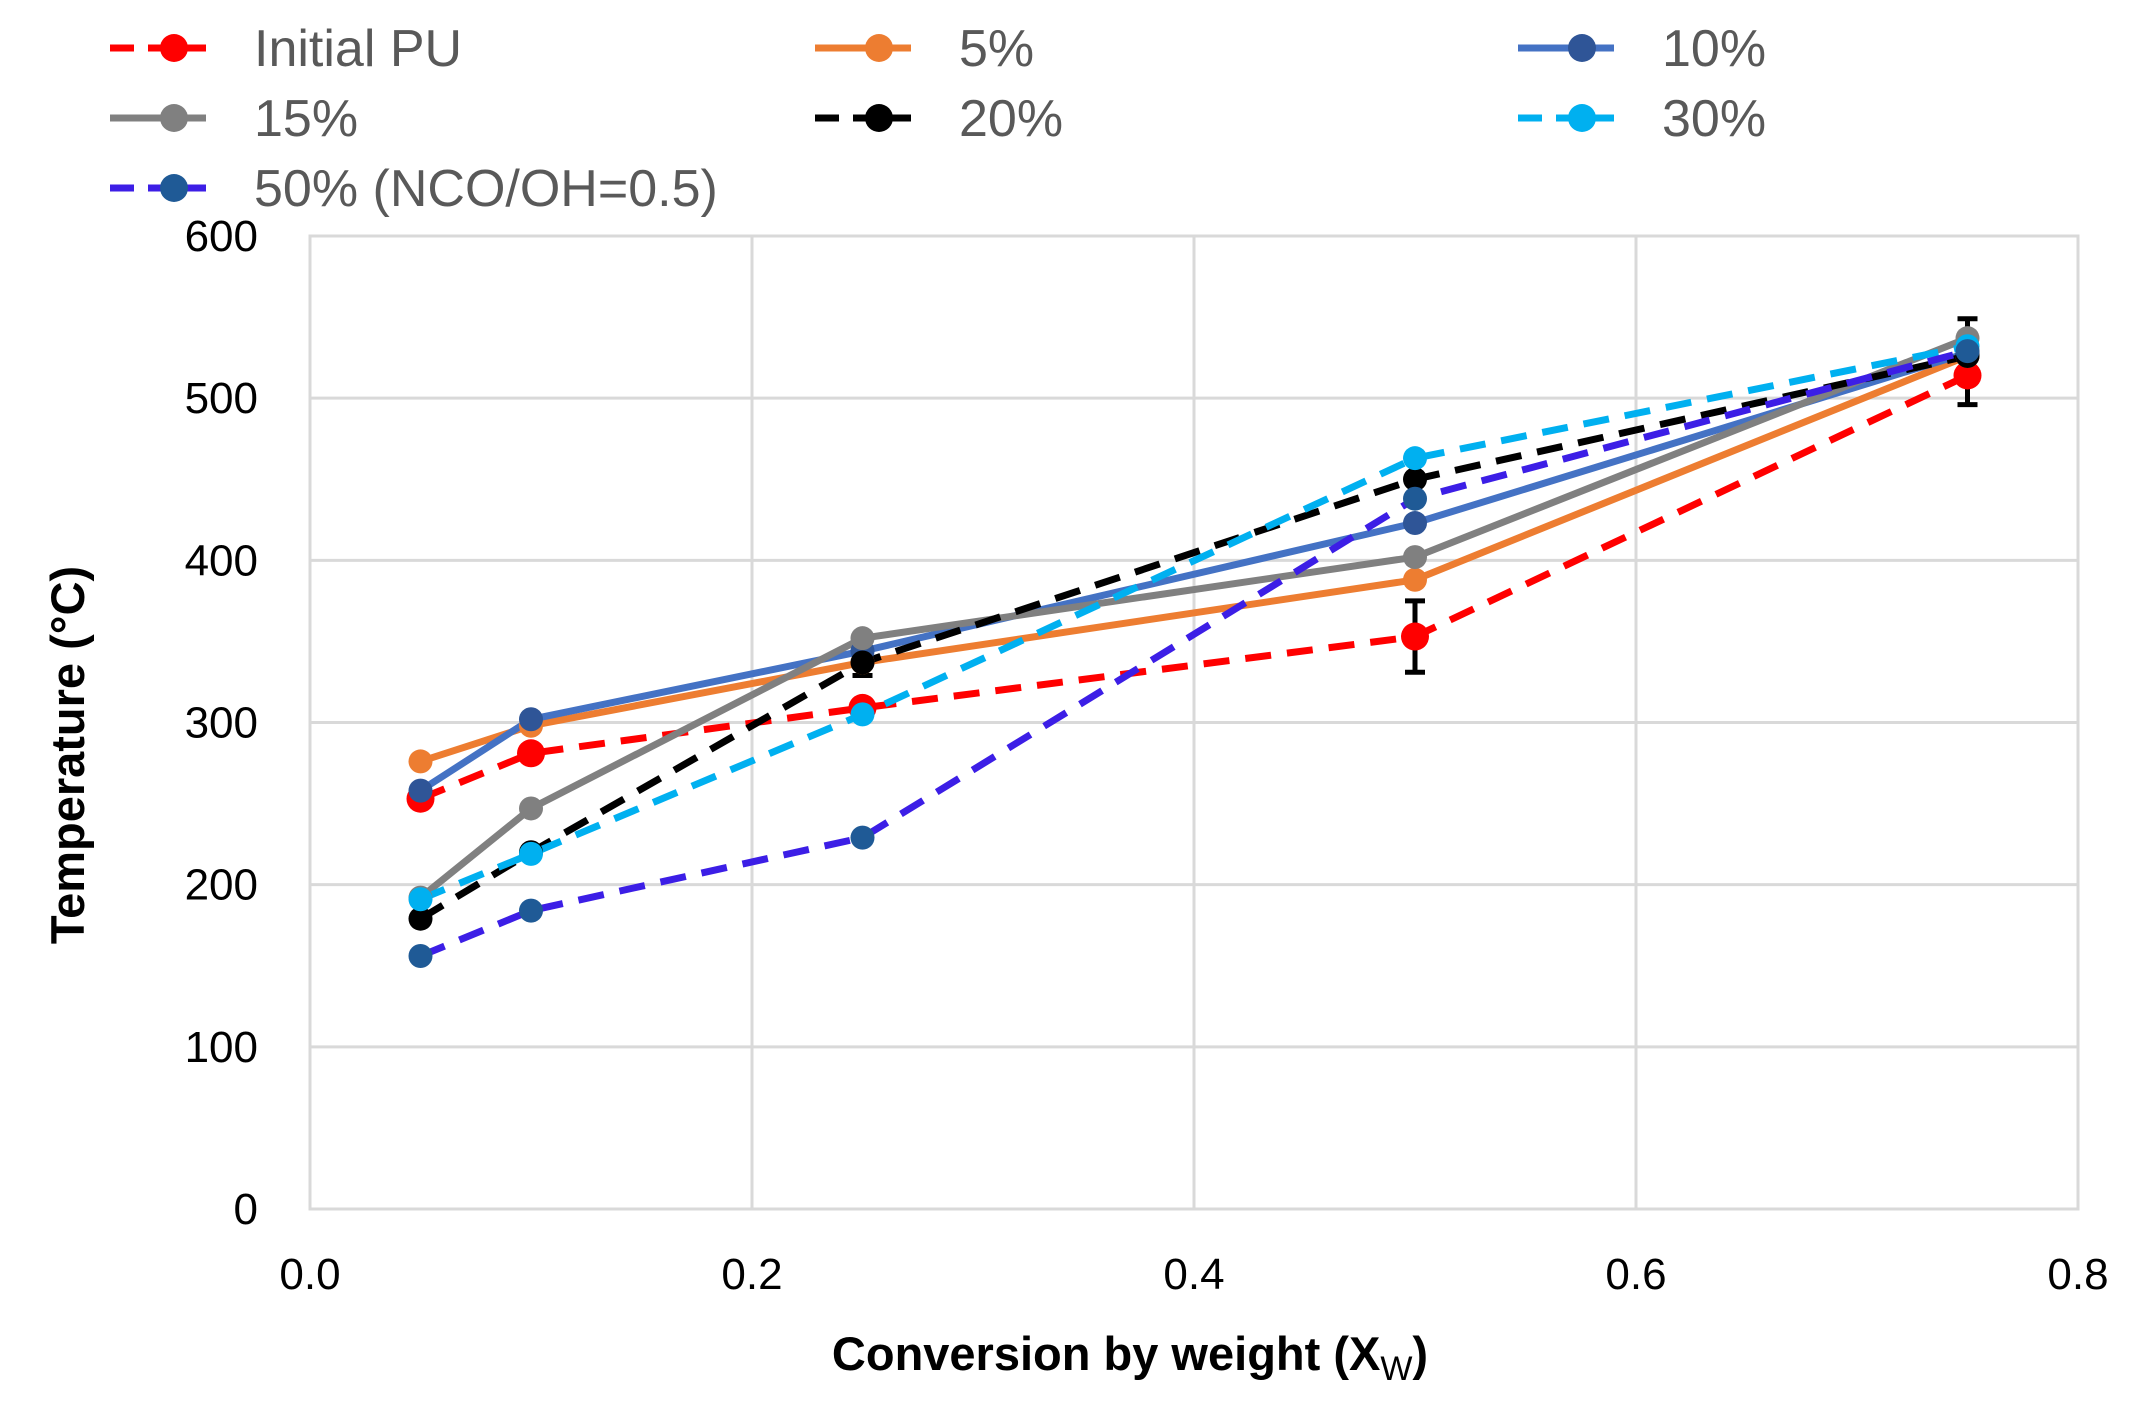 Image resolution: width=2142 pixels, height=1411 pixels. I want to click on legend: Initial PU 5% 10% 15% 20% 30% 50% (NCO/OH=0.5), so click(938, 119).